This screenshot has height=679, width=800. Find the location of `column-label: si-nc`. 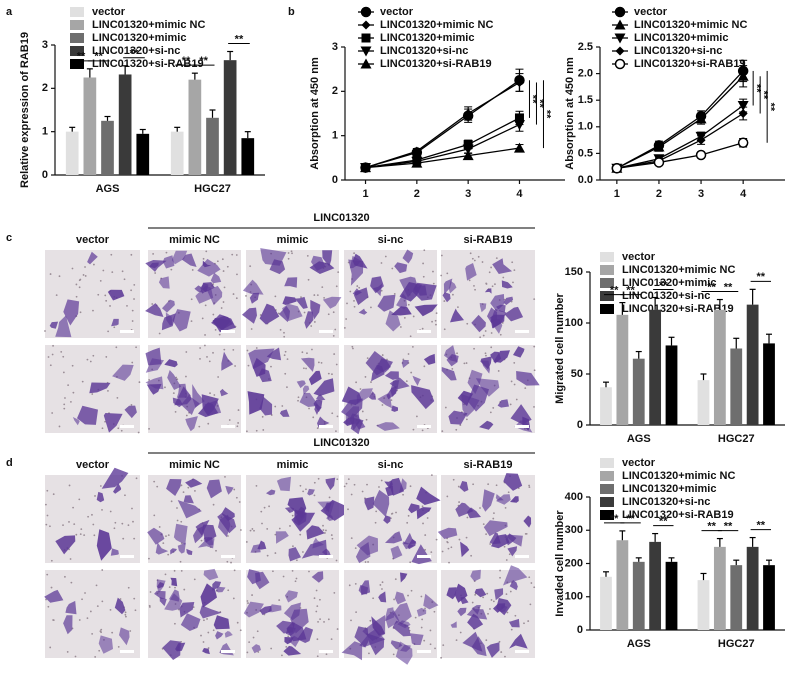

column-label: si-nc is located at coordinates (391, 465).